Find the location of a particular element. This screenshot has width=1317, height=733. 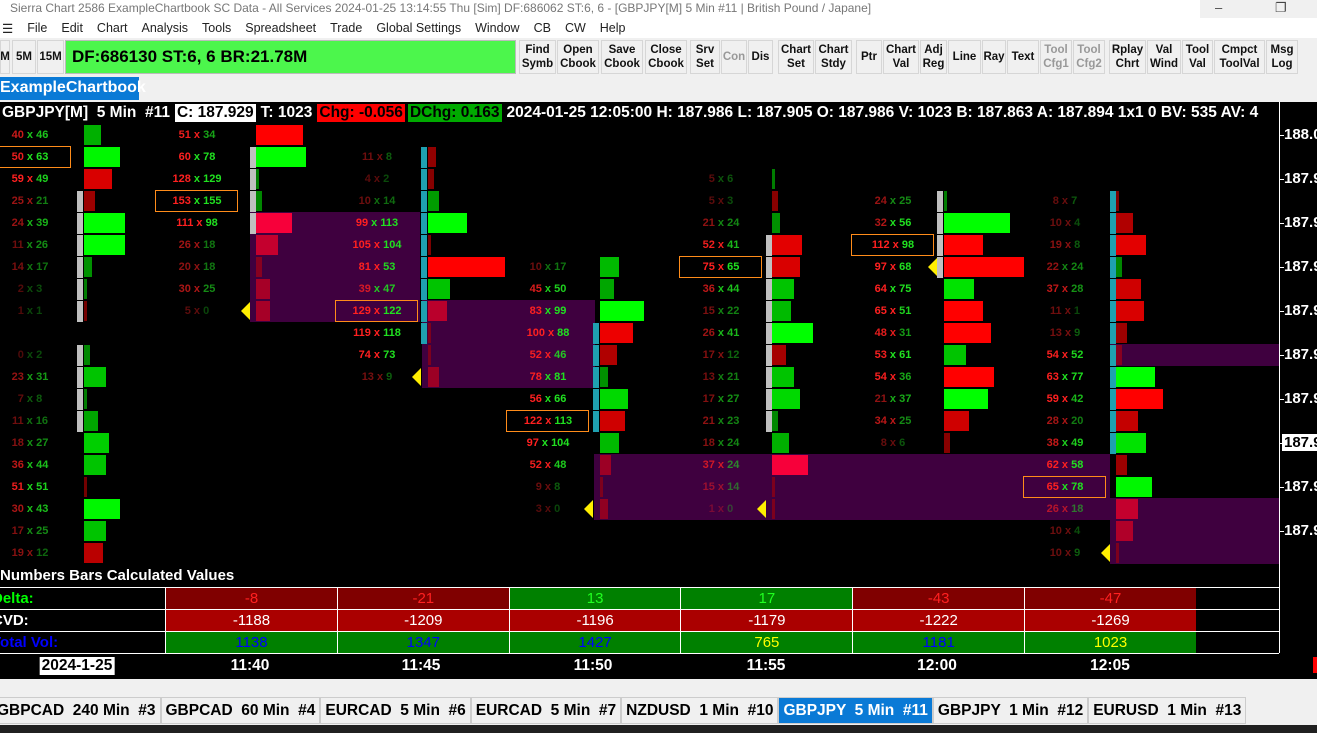

bid-ask-cell: 97 x 104 is located at coordinates (548, 443).